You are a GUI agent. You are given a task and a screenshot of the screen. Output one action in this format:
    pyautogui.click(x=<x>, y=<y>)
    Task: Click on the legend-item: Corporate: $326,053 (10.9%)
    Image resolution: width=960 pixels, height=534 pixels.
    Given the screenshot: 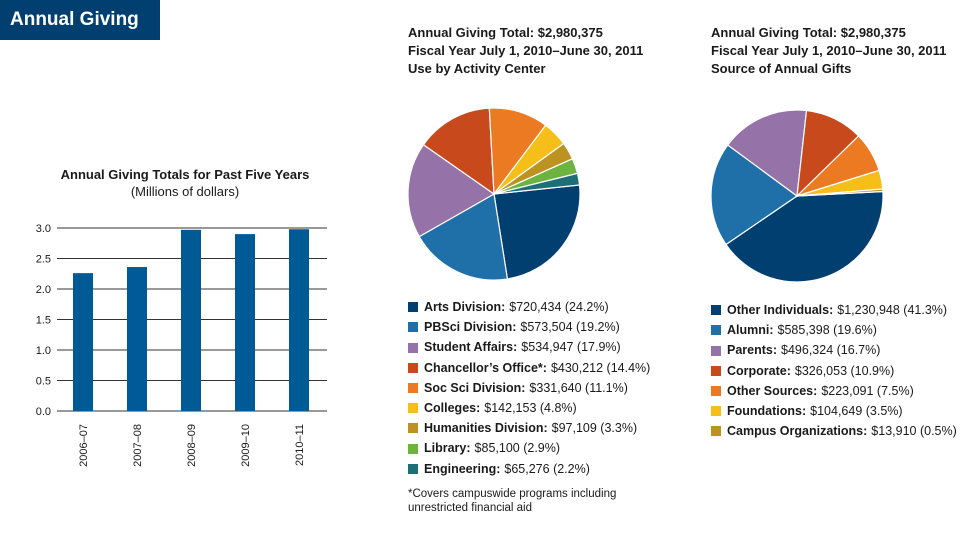 What is the action you would take?
    pyautogui.click(x=834, y=371)
    